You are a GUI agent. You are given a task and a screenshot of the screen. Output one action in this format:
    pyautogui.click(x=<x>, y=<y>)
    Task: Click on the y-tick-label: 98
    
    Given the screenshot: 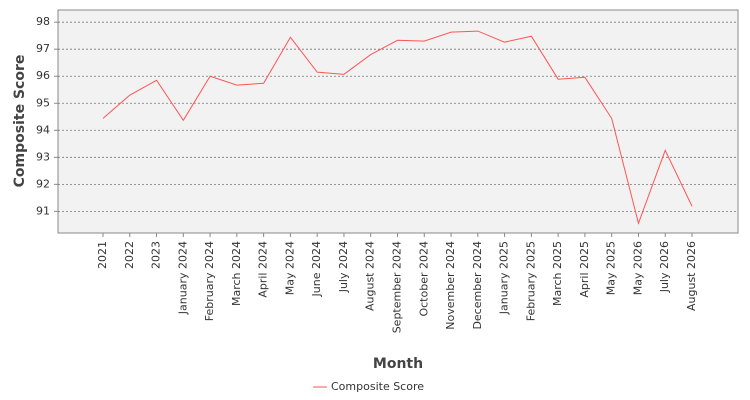 What is the action you would take?
    pyautogui.click(x=43, y=21)
    